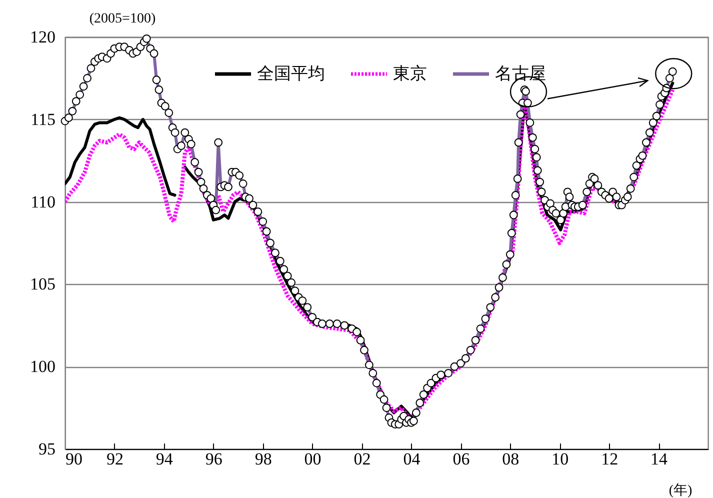 Image resolution: width=713 pixels, height=498 pixels. I want to click on x-tick-label: 90, so click(74, 459).